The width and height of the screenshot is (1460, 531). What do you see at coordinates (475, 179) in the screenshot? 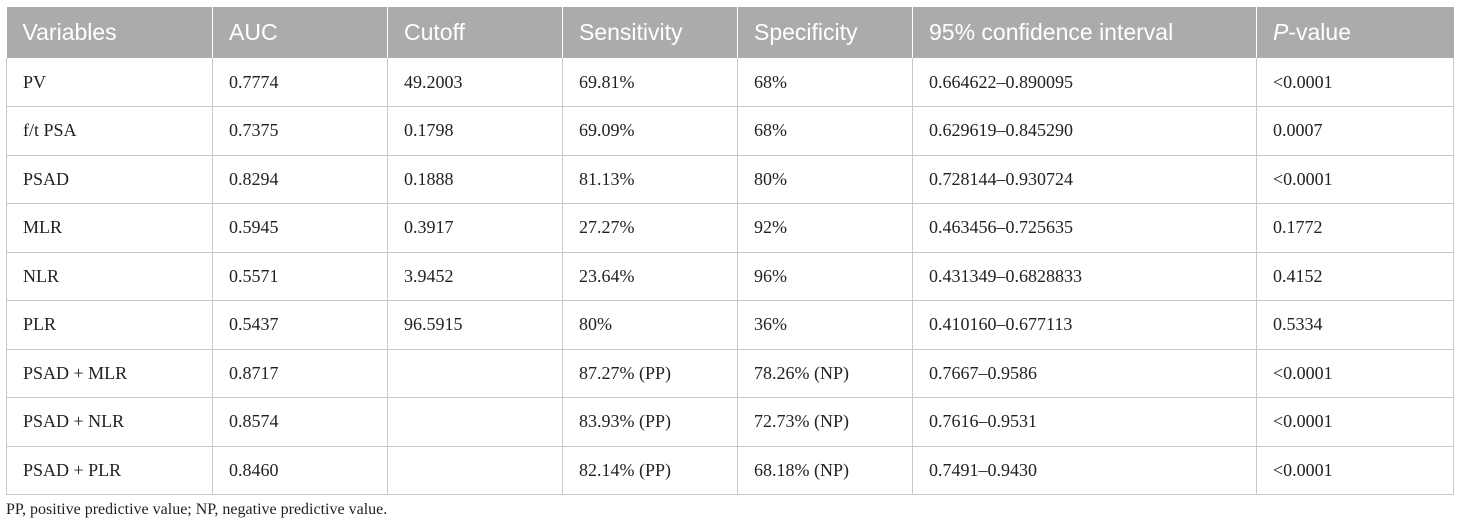
I see `cell-cutoff: 0.1888` at bounding box center [475, 179].